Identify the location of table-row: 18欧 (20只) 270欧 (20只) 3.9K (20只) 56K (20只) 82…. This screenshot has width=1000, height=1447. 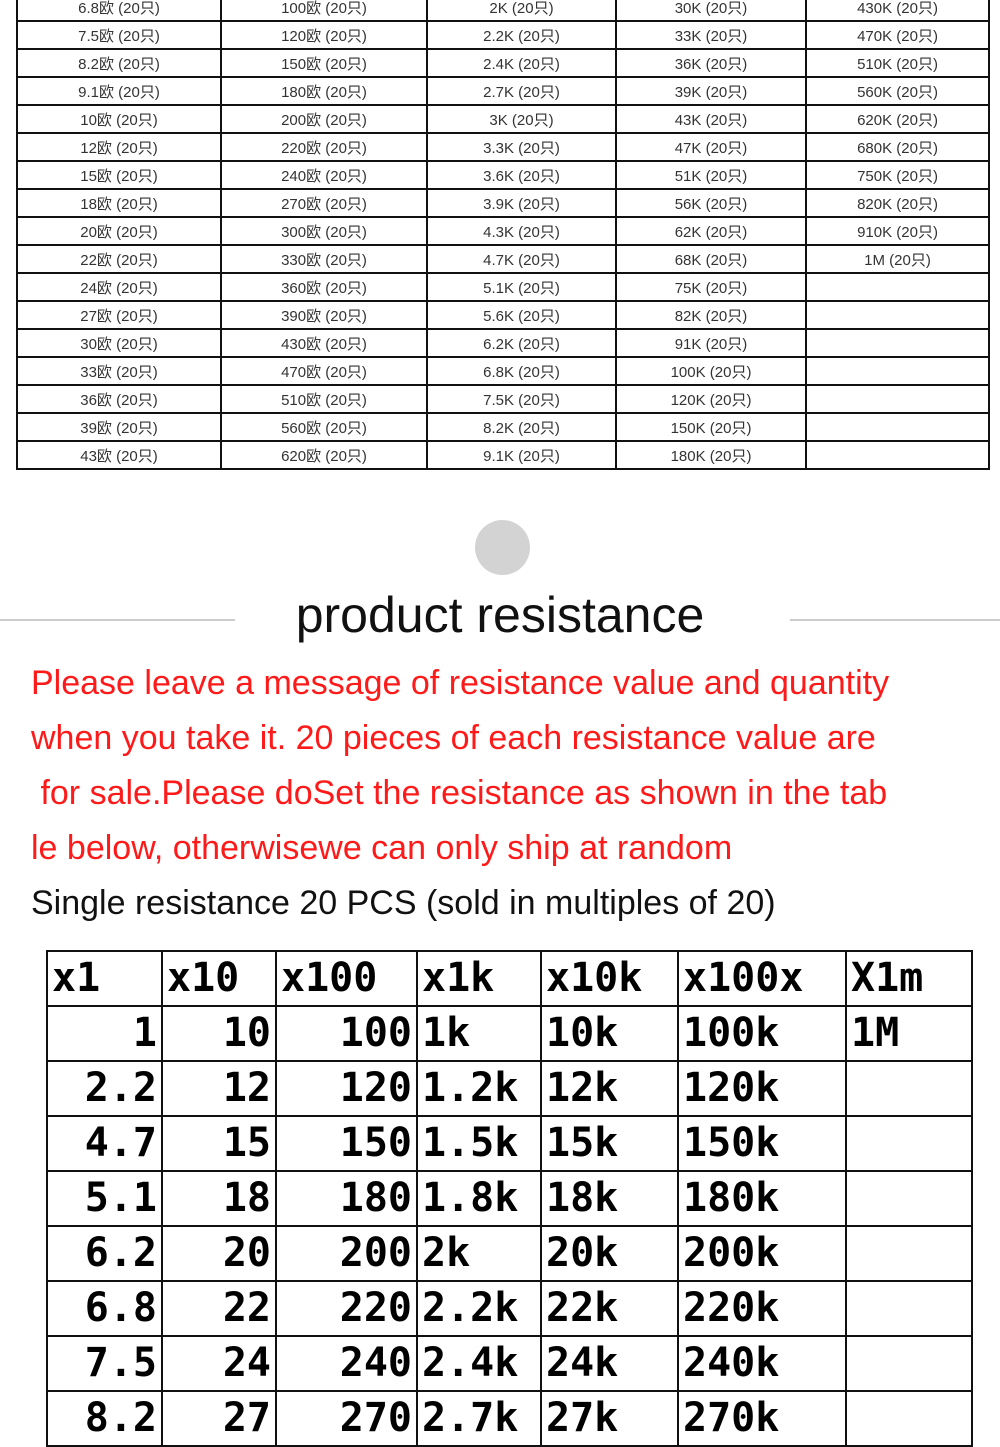
(503, 203).